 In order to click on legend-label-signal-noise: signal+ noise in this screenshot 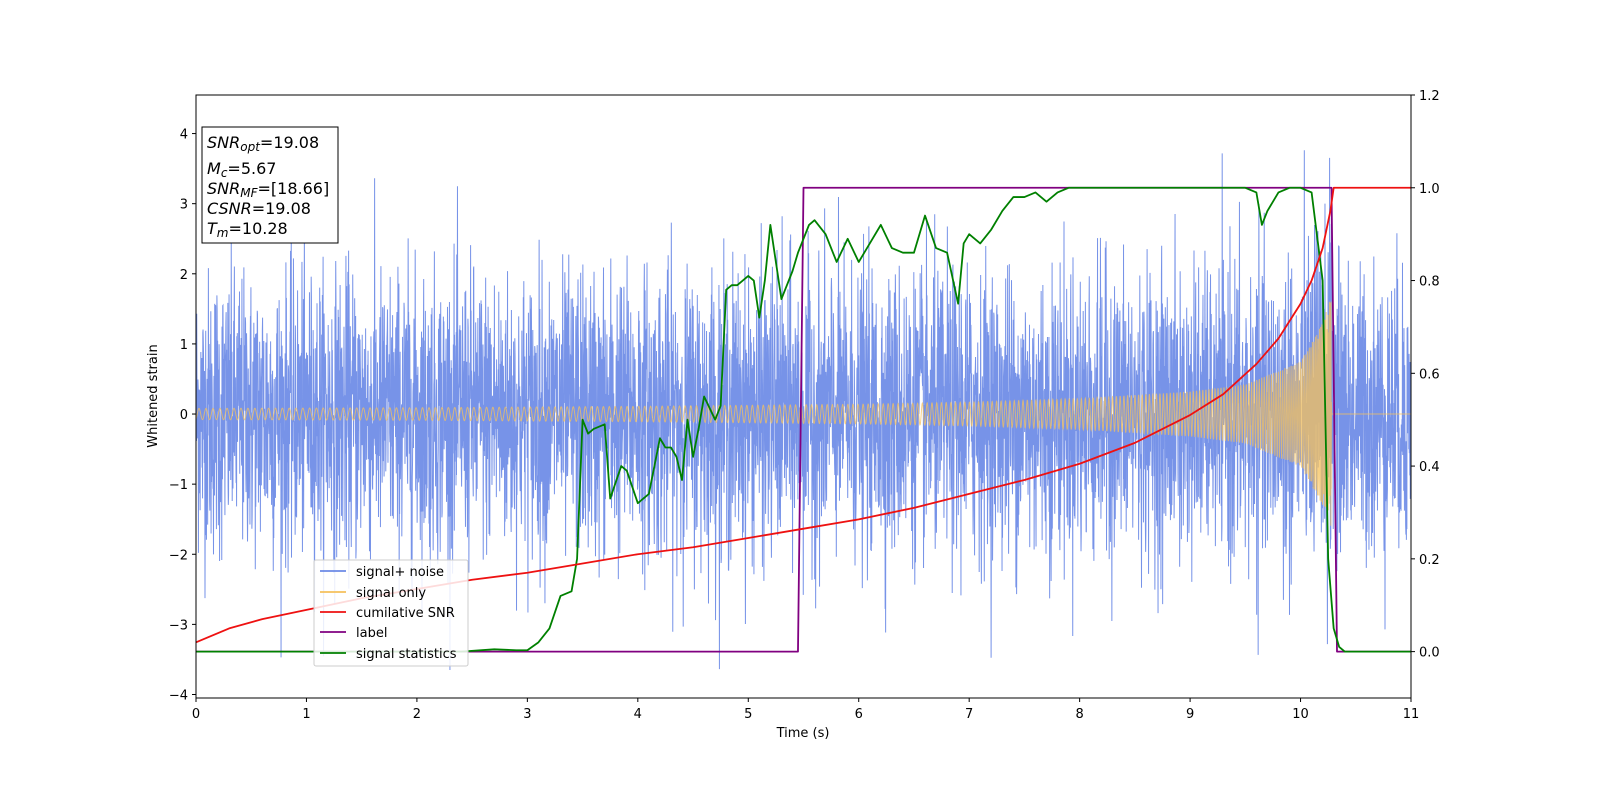, I will do `click(400, 572)`.